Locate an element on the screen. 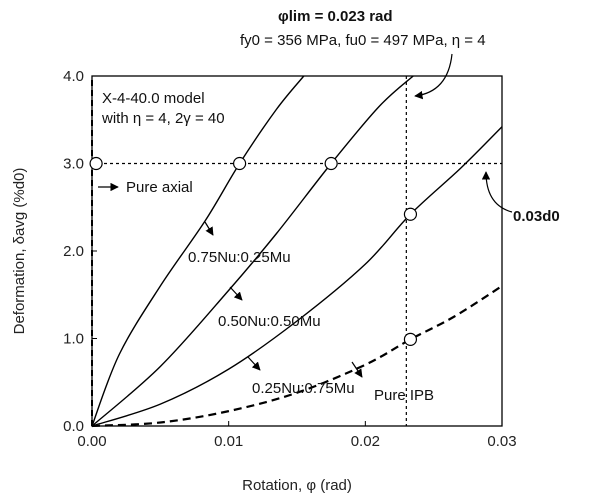  phi-lim-label: φlim = 0.023 rad is located at coordinates (335, 16).